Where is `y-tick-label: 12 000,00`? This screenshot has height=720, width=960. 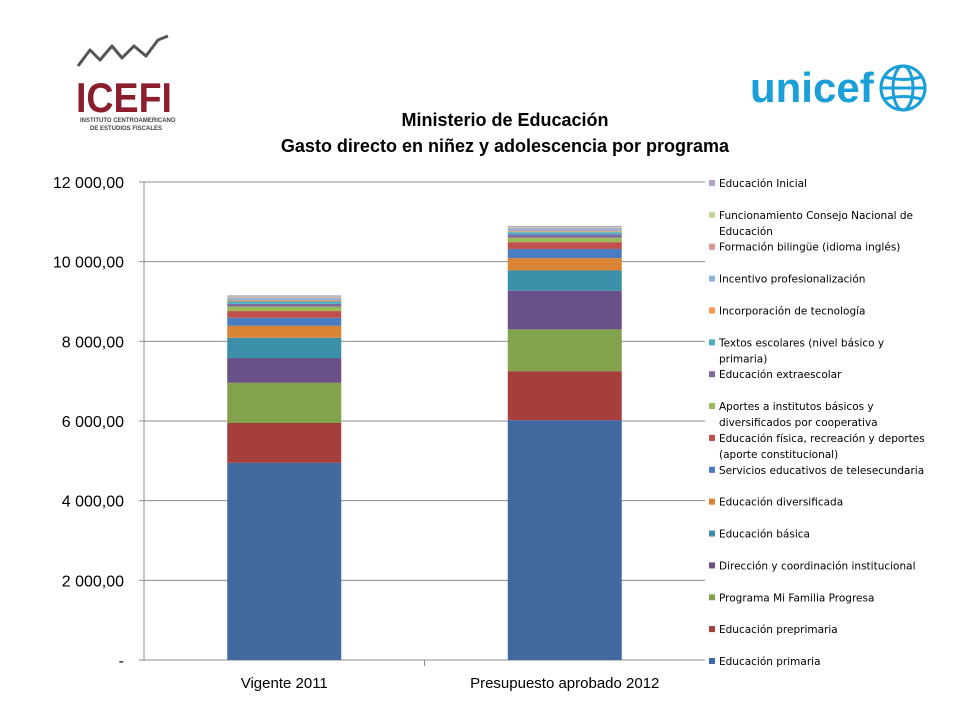
y-tick-label: 12 000,00 is located at coordinates (88, 183).